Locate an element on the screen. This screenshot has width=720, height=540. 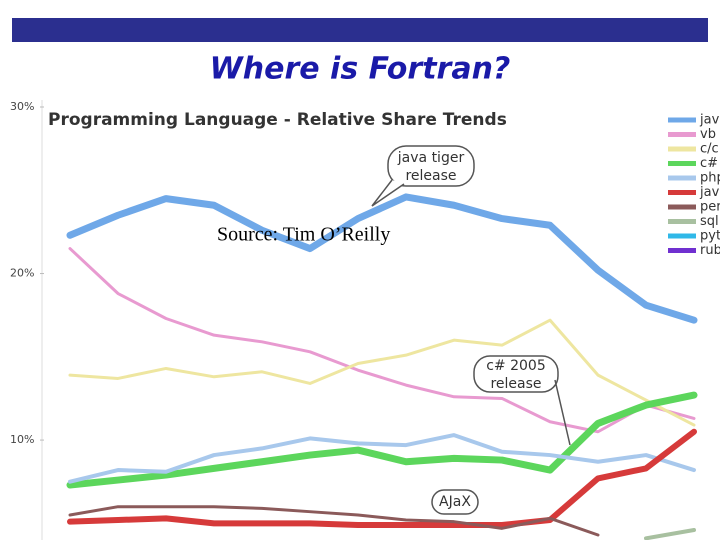
y-tick-label: 30% is located at coordinates (22, 106).